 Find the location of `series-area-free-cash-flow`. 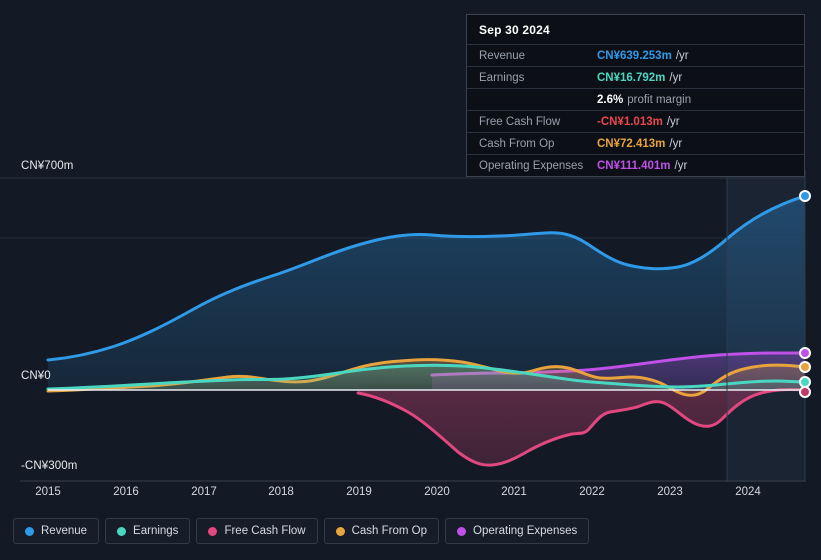

series-area-free-cash-flow is located at coordinates (581, 427).